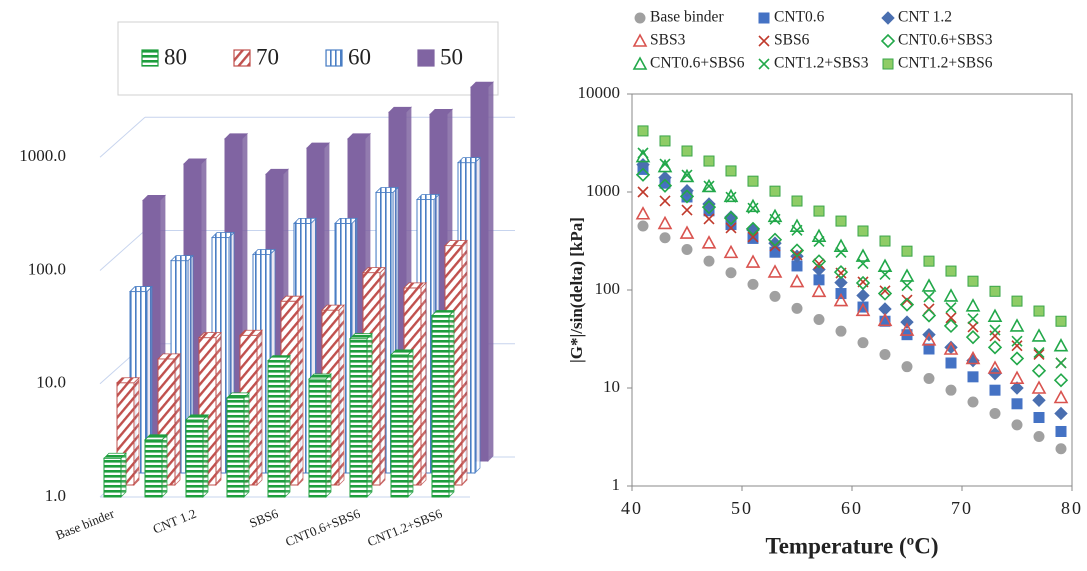 This screenshot has width=1087, height=571. Describe the element at coordinates (821, 63) in the screenshot. I see `legend-label: CNT1.2+SBS3` at that location.